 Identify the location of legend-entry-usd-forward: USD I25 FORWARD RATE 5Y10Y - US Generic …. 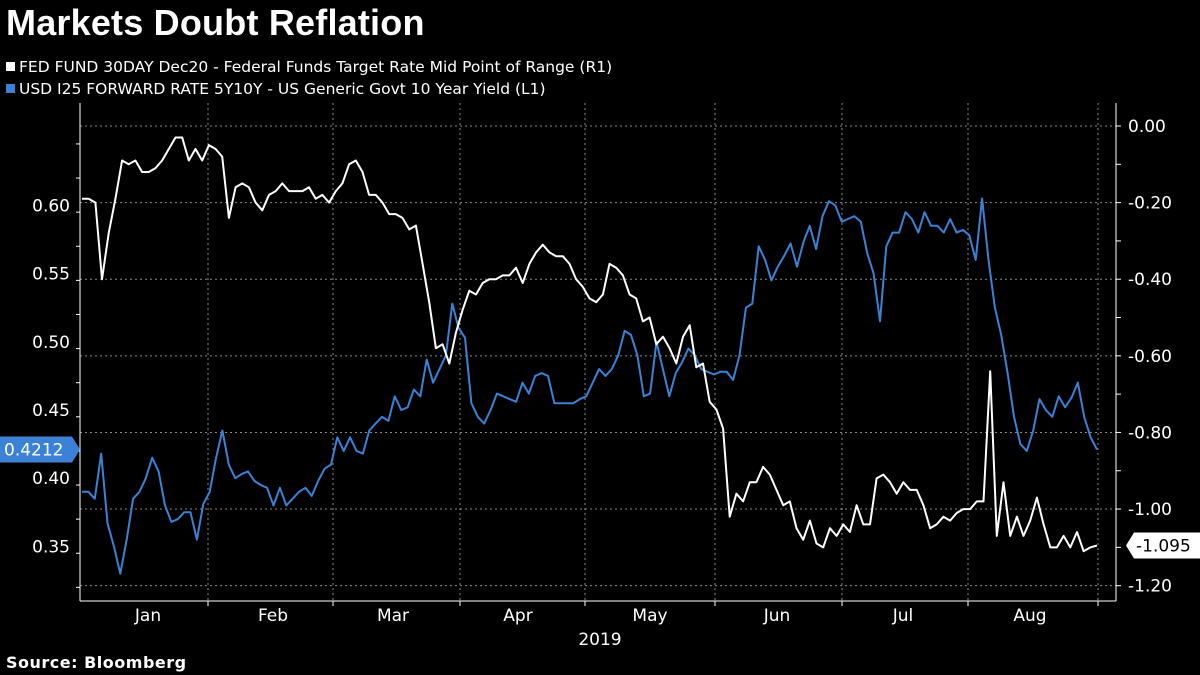
(276, 89).